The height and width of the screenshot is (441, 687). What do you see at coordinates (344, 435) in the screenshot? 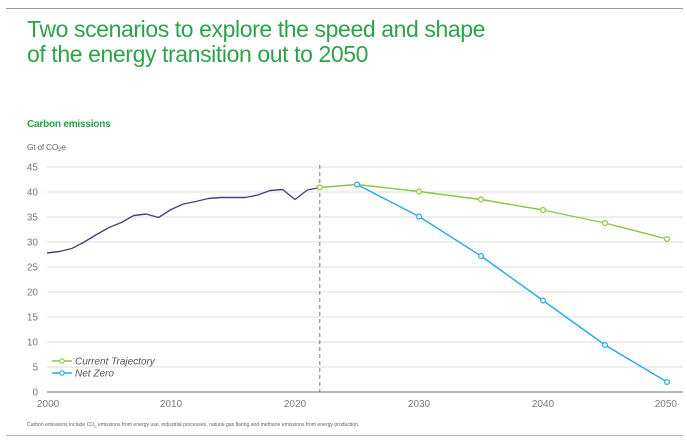
I see `bottom-divider` at bounding box center [344, 435].